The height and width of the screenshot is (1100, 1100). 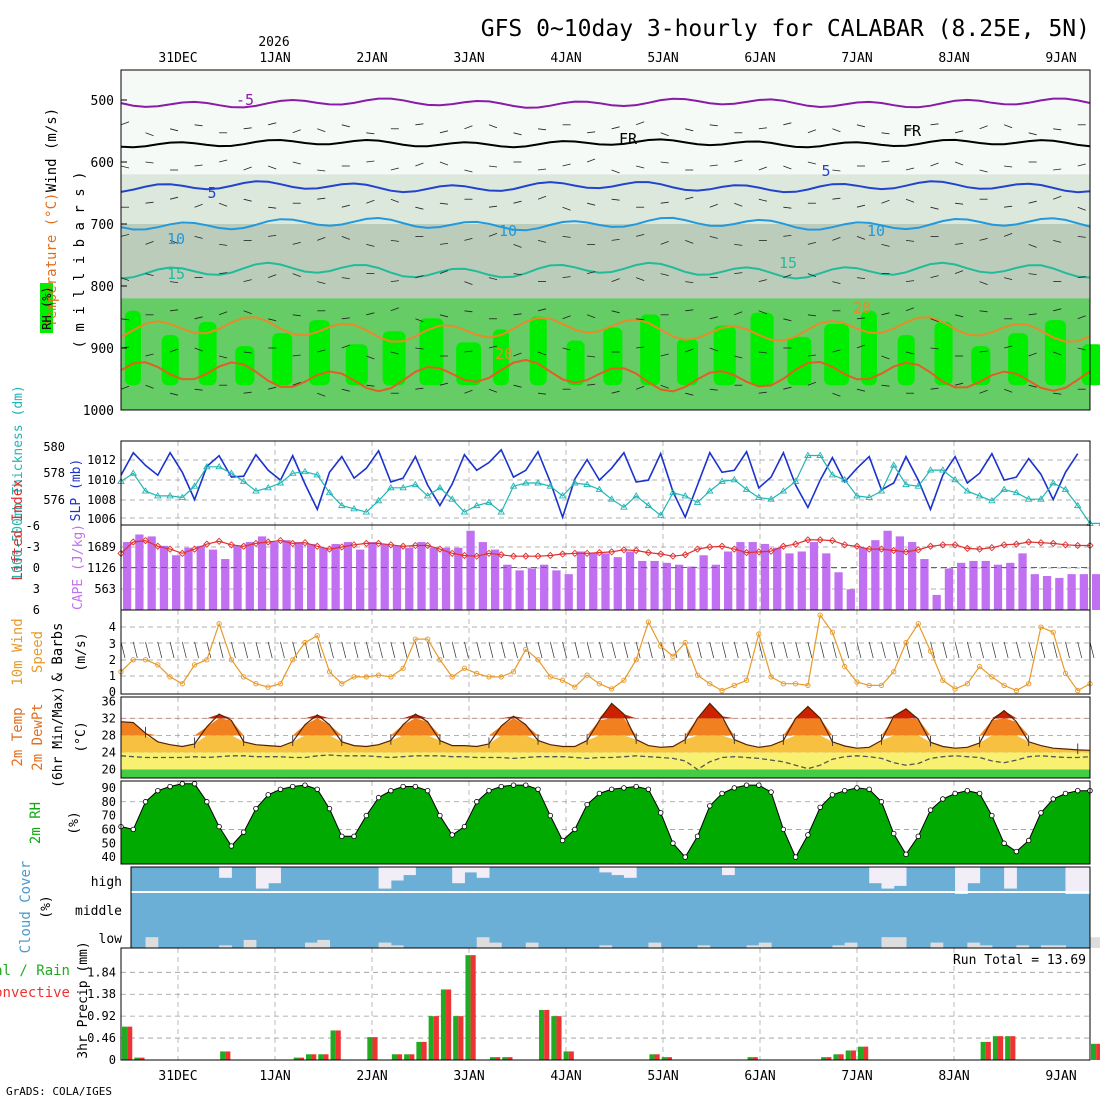 What do you see at coordinates (605, 726) in the screenshot?
I see `temp2m-line` at bounding box center [605, 726].